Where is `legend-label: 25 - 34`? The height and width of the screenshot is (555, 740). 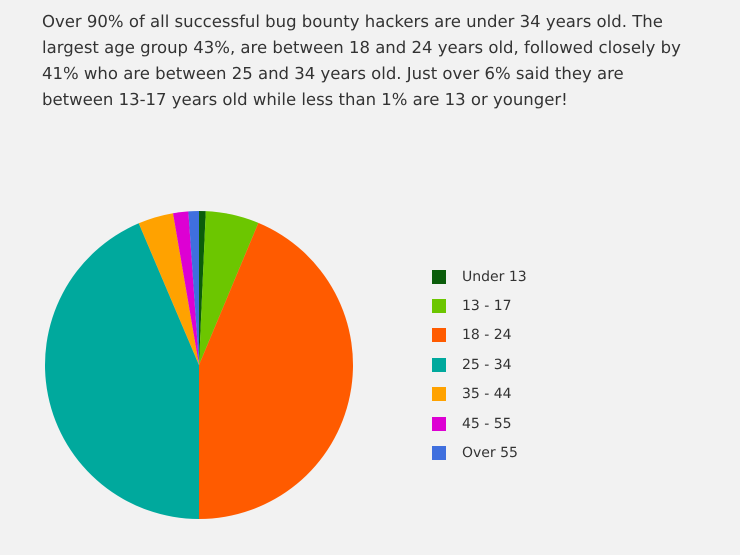
legend-label: 25 - 34 is located at coordinates (487, 364).